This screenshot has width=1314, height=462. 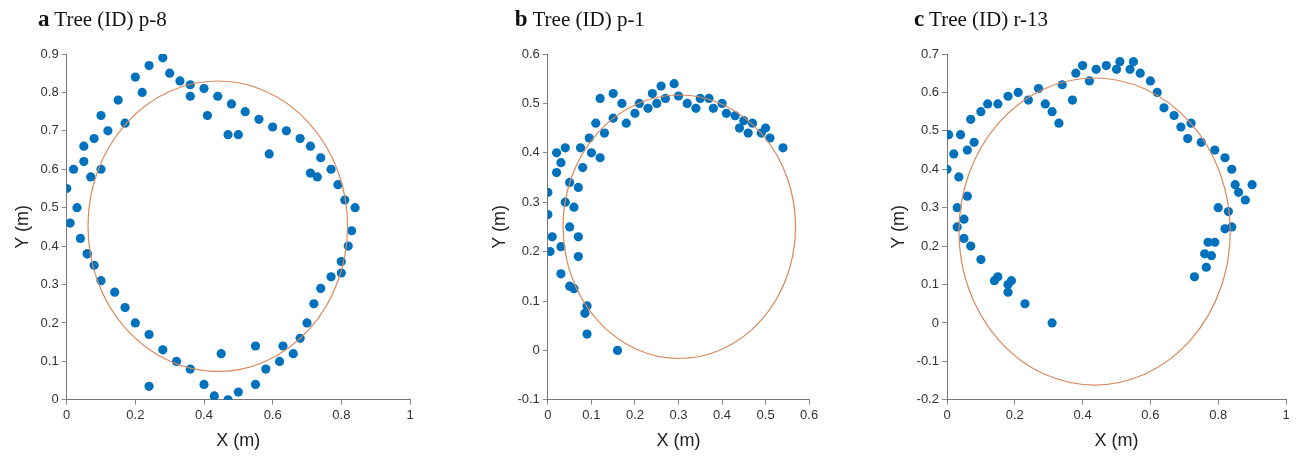 I want to click on chart-title: a Tree (ID) p-8, so click(x=102, y=18).